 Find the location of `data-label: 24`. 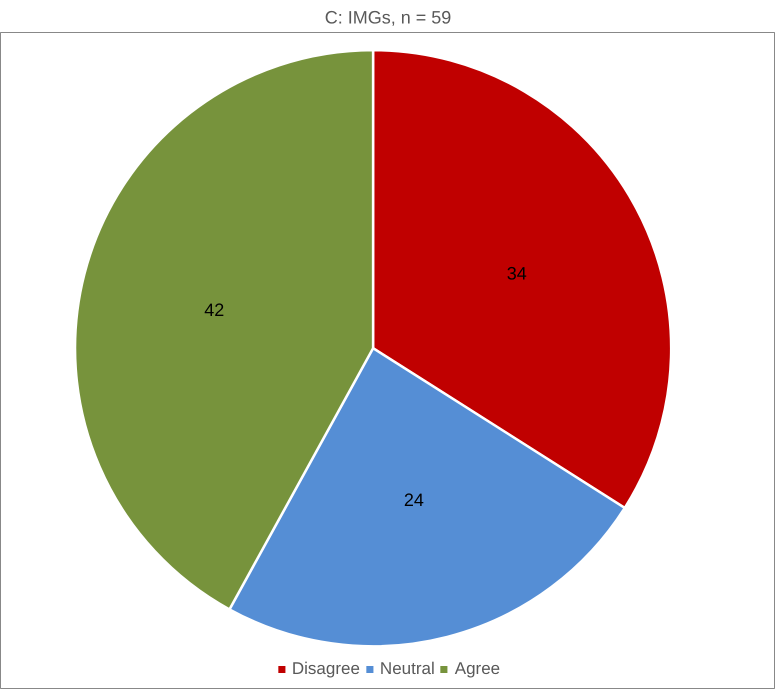

data-label: 24 is located at coordinates (414, 500).